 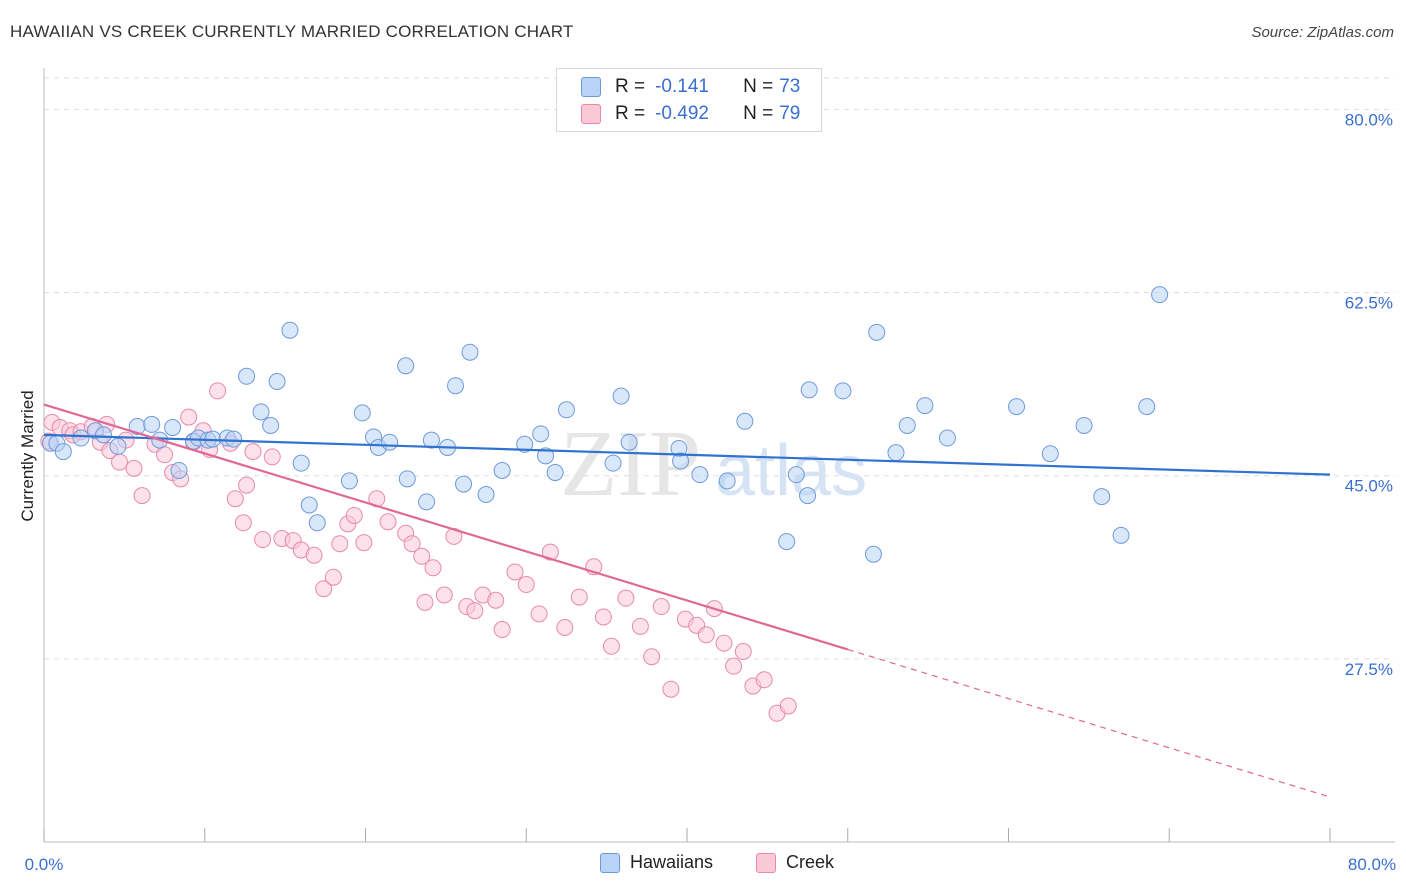 What do you see at coordinates (1372, 864) in the screenshot?
I see `x-tick-label-max: 80.0%` at bounding box center [1372, 864].